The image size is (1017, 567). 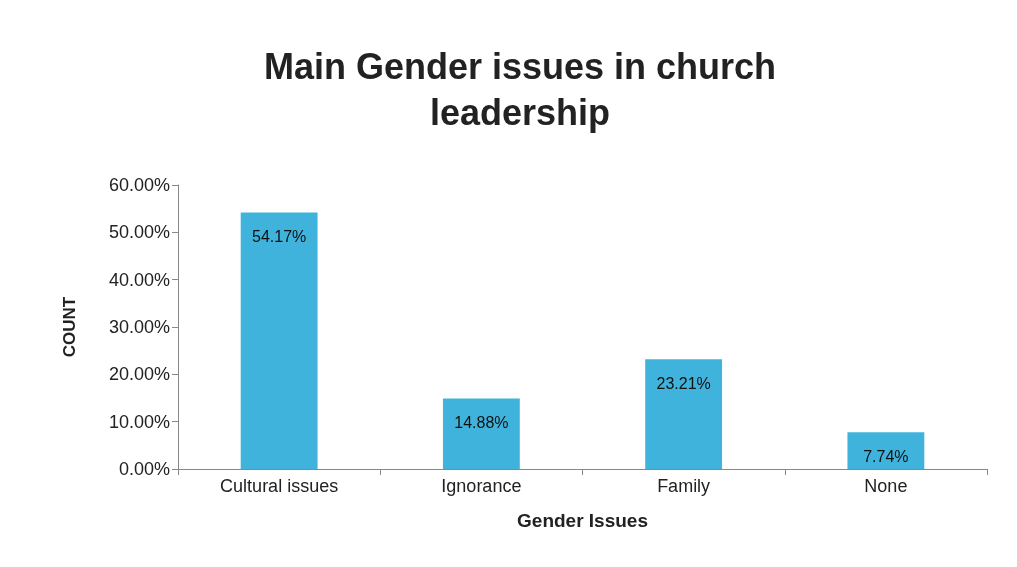 I want to click on y-tick-label: 20.00%, so click(x=139, y=374).